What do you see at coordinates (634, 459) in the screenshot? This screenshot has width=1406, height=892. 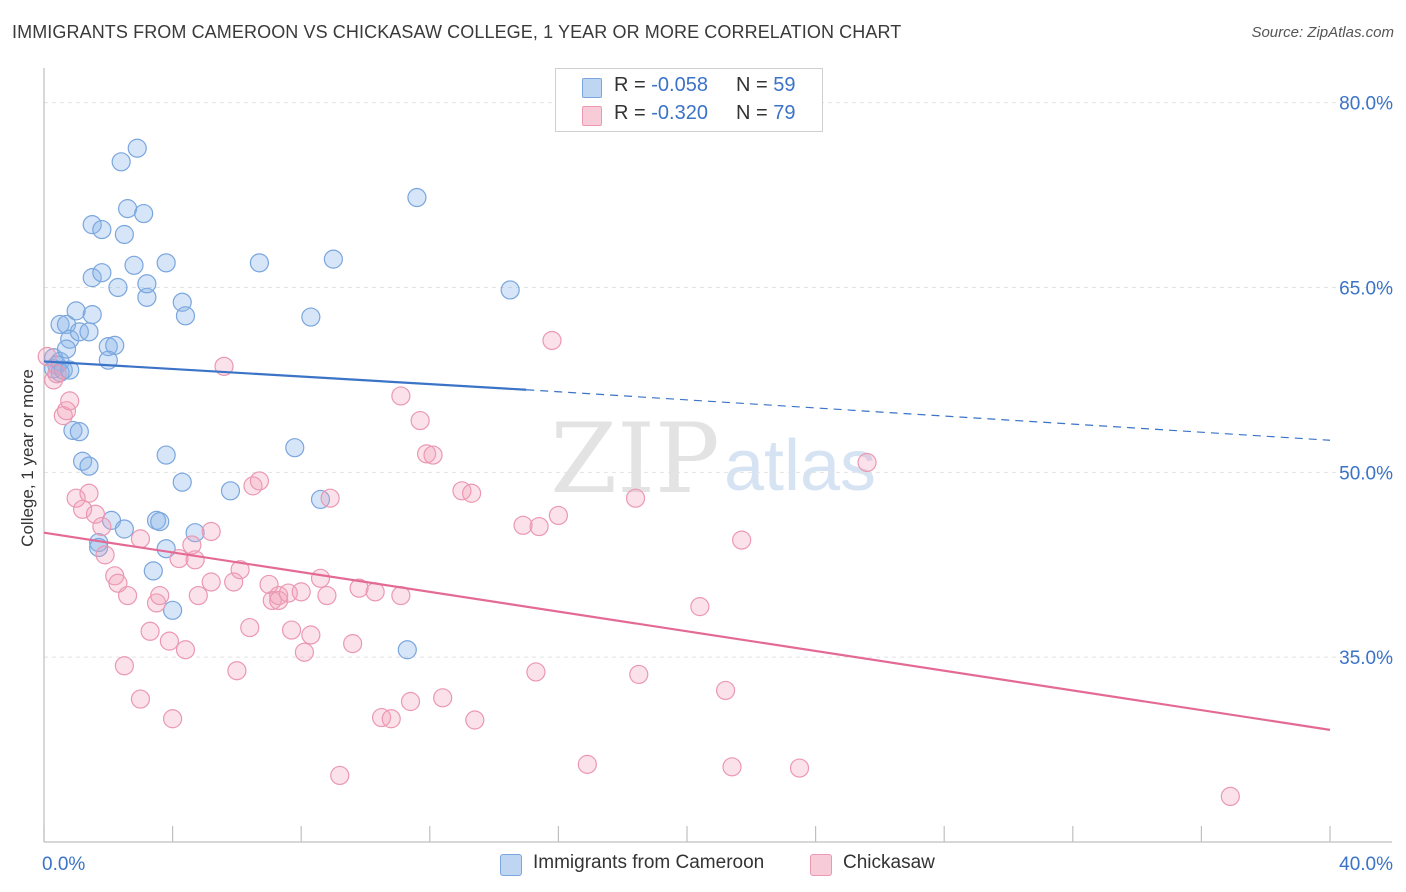 I see `watermark-zip: ZIP` at bounding box center [634, 459].